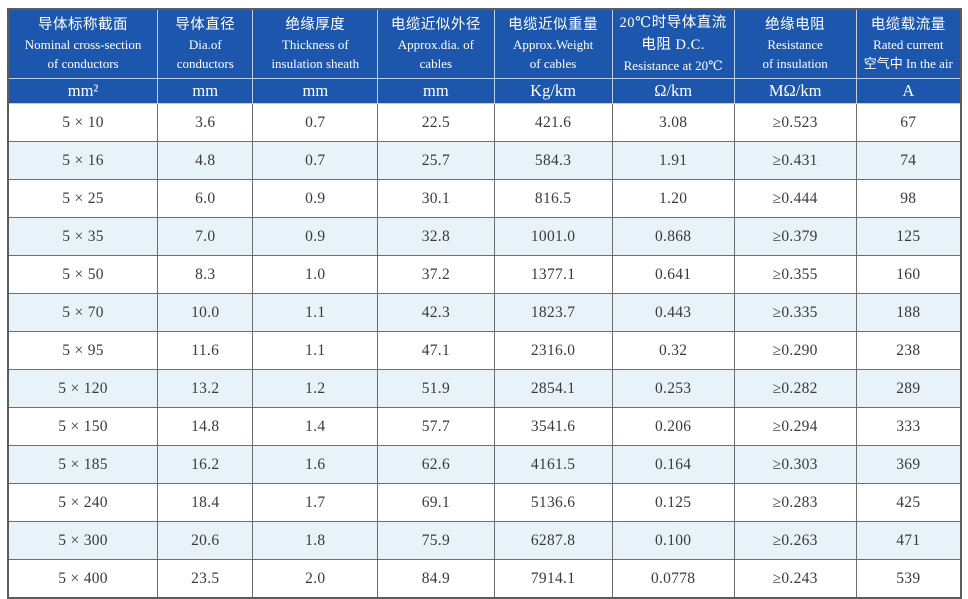  What do you see at coordinates (673, 122) in the screenshot?
I see `cell-dc-resistance: 3.08` at bounding box center [673, 122].